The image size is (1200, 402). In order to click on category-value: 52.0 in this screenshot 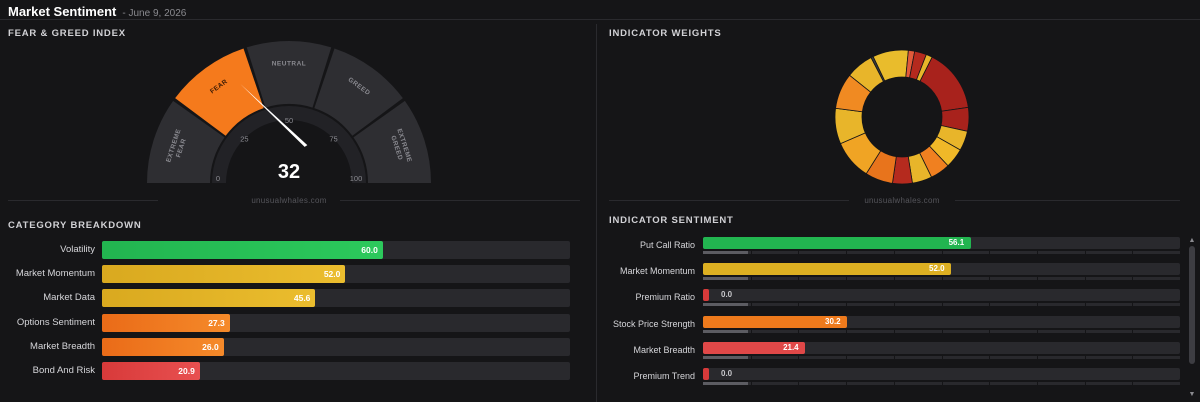, I will do `click(332, 274)`.